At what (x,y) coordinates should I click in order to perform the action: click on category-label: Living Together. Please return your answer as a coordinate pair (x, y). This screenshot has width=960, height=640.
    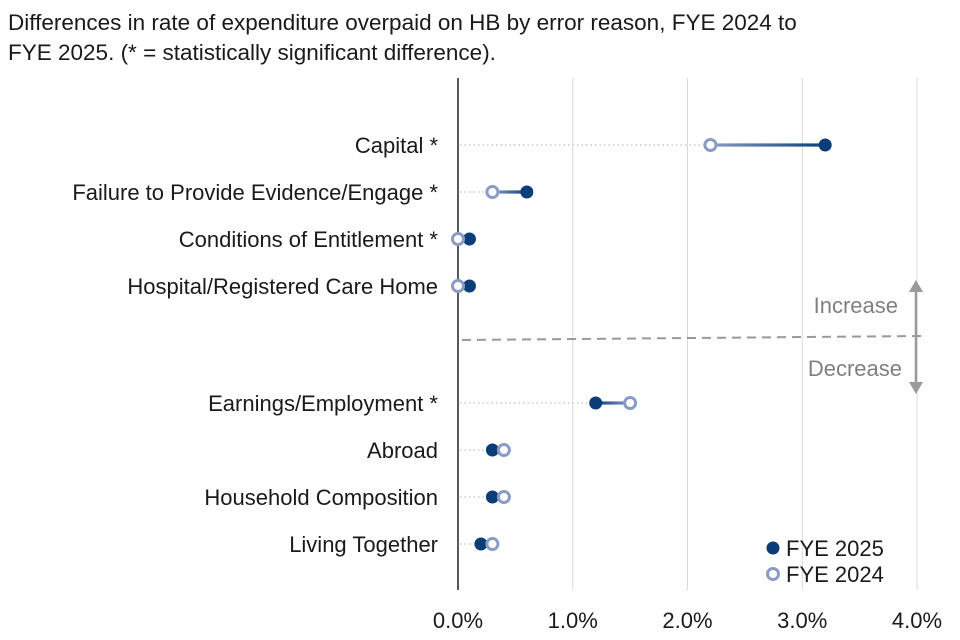
    Looking at the image, I should click on (363, 544).